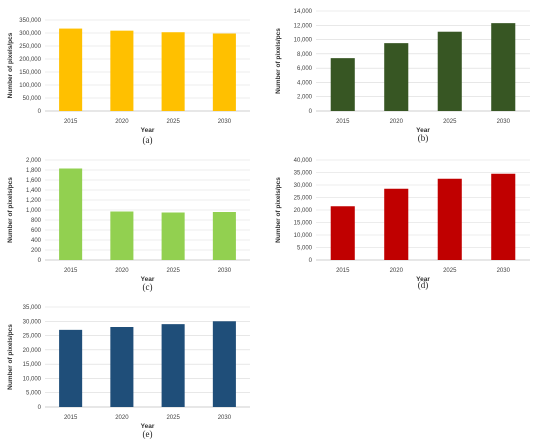 The height and width of the screenshot is (445, 550). Describe the element at coordinates (30, 73) in the screenshot. I see `y-tick-label: 150,000` at that location.